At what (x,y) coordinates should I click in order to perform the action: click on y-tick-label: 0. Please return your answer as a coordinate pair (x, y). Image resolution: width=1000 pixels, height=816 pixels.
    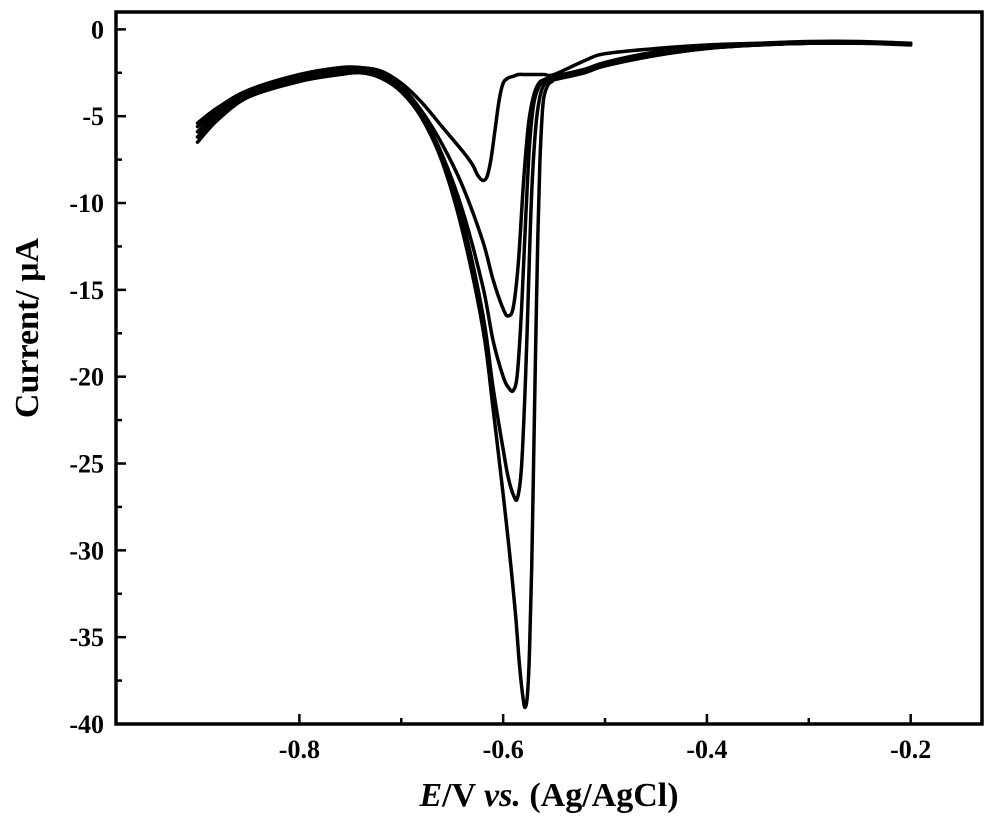
    Looking at the image, I should click on (97, 29).